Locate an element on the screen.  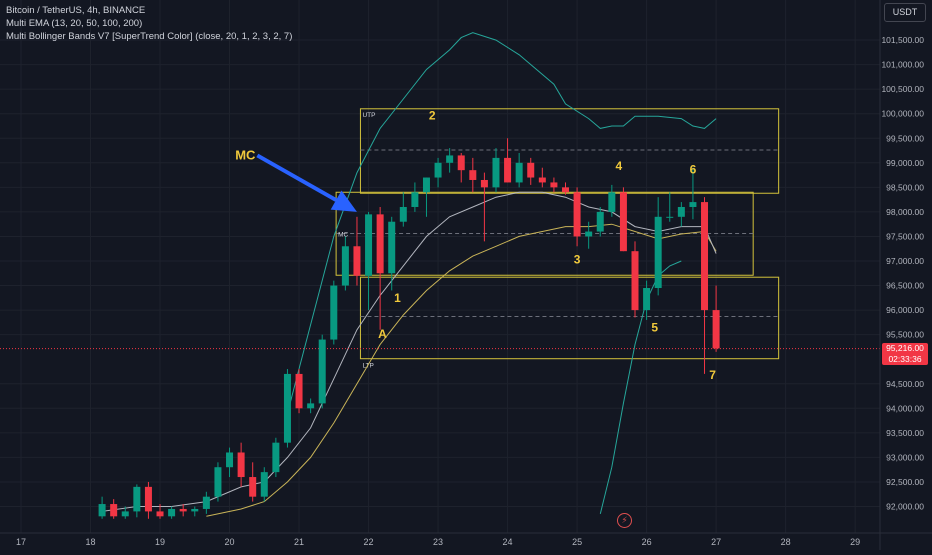
y-tick-label: 97,000.00 is located at coordinates (905, 261).